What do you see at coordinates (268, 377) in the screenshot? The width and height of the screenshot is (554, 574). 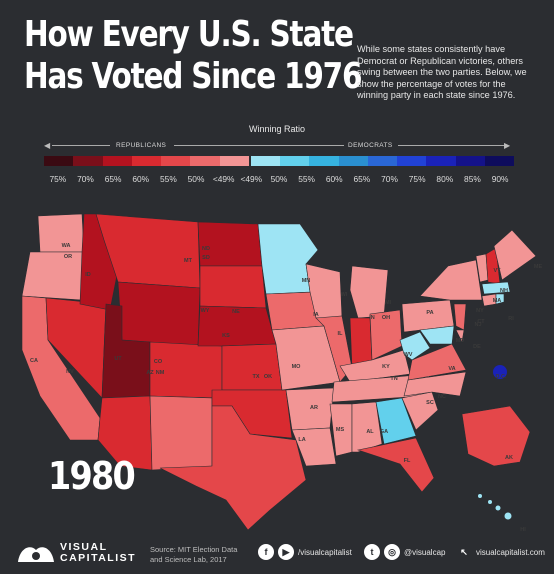 I see `state-label: OK` at bounding box center [268, 377].